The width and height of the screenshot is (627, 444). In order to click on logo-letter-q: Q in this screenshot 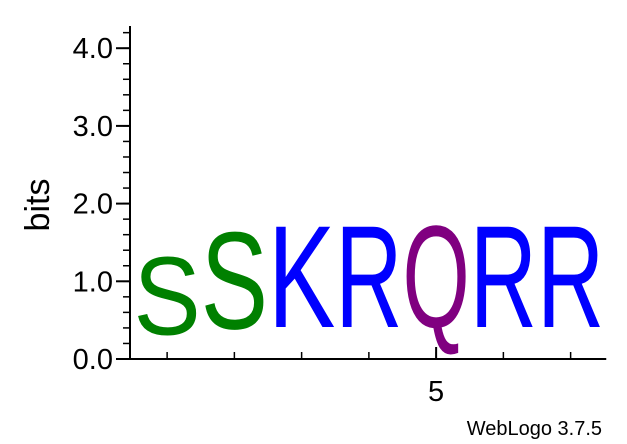, I will do `click(436, 278)`.